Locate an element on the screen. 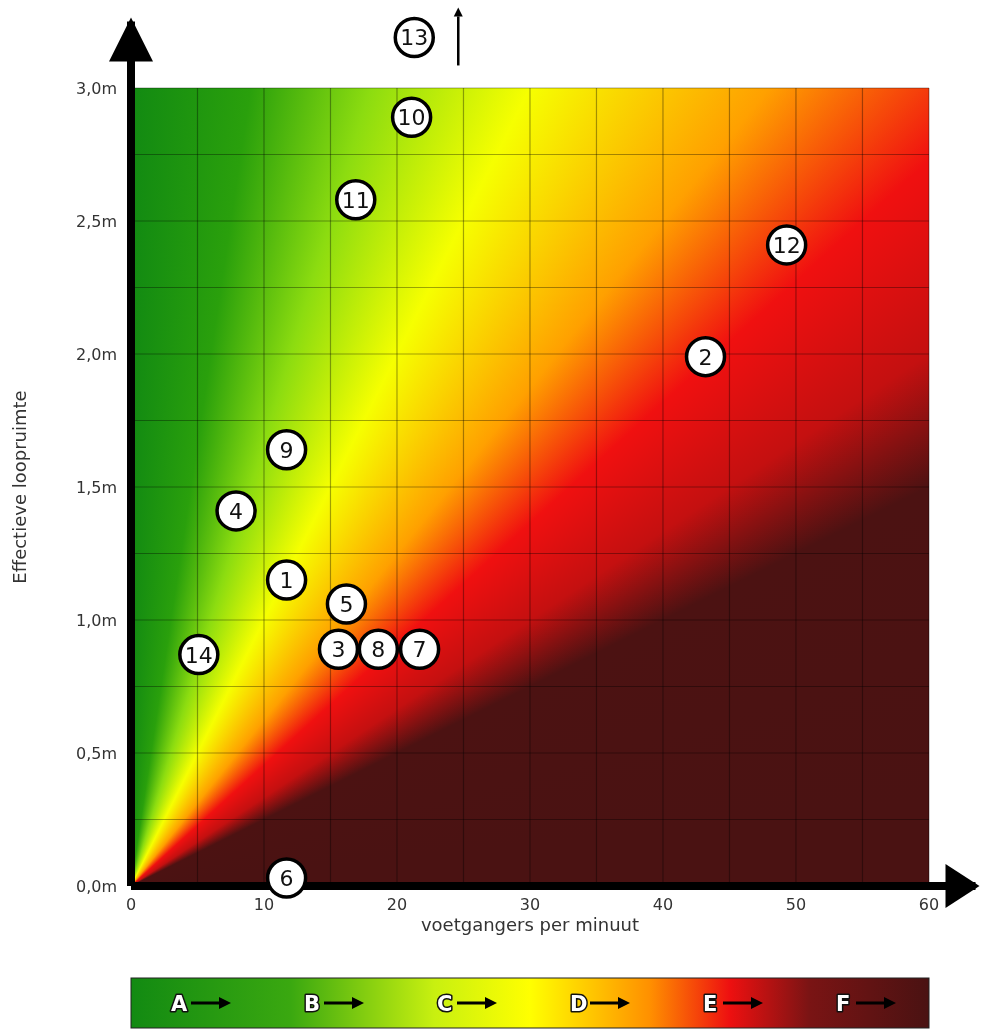 The width and height of the screenshot is (990, 1035). series-label: 6 is located at coordinates (286, 878).